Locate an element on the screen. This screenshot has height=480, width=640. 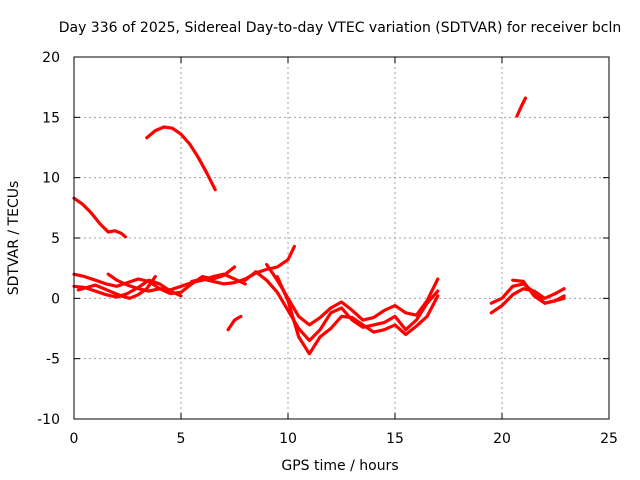
series-arc-f is located at coordinates (234, 323).